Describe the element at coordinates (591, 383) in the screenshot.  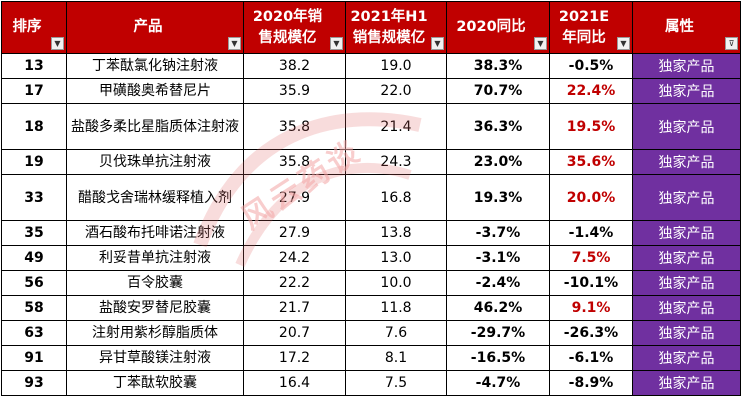
I see `cell-yoy-2021e: -8.9%` at that location.